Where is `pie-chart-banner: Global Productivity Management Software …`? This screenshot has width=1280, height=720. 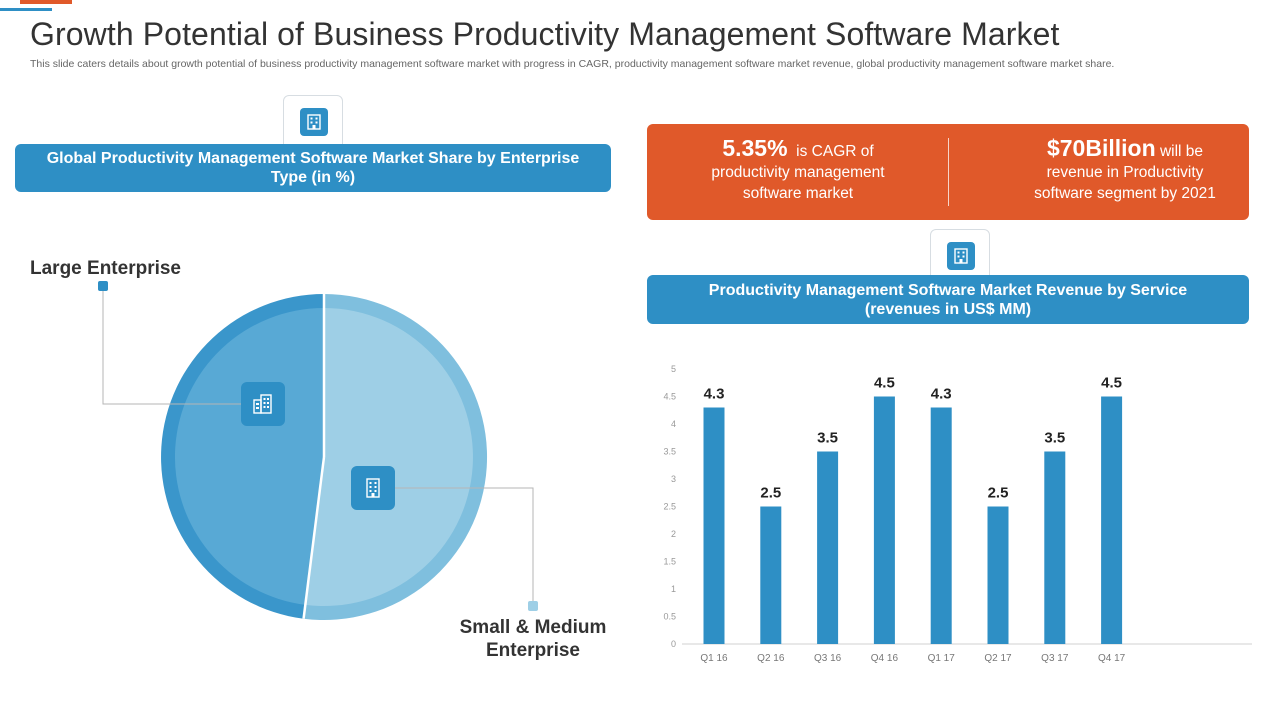 pie-chart-banner: Global Productivity Management Software … is located at coordinates (313, 168).